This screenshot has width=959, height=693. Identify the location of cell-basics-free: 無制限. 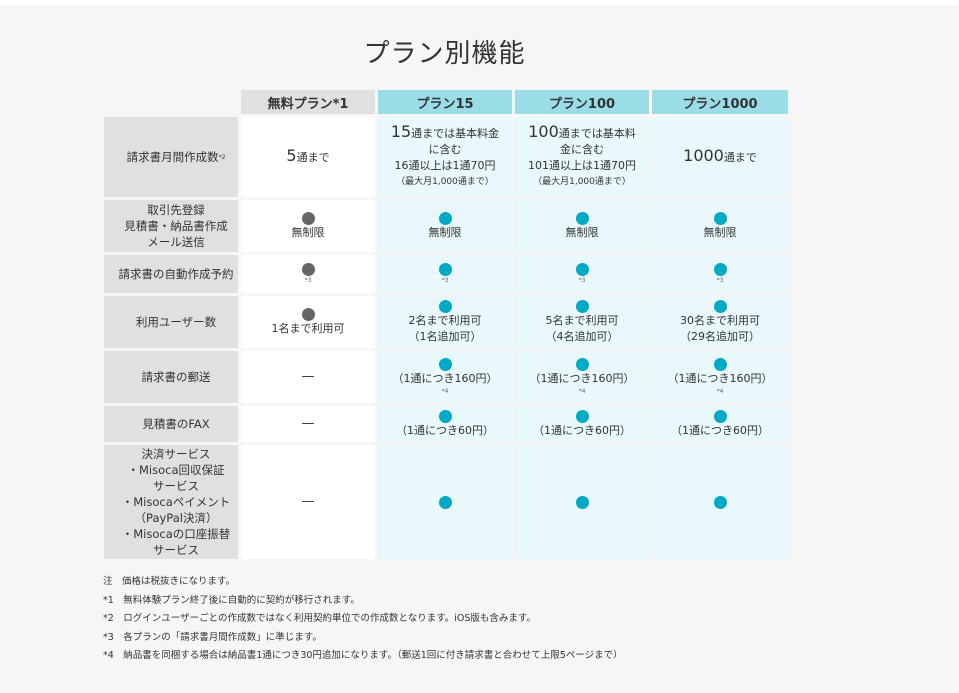
(308, 226).